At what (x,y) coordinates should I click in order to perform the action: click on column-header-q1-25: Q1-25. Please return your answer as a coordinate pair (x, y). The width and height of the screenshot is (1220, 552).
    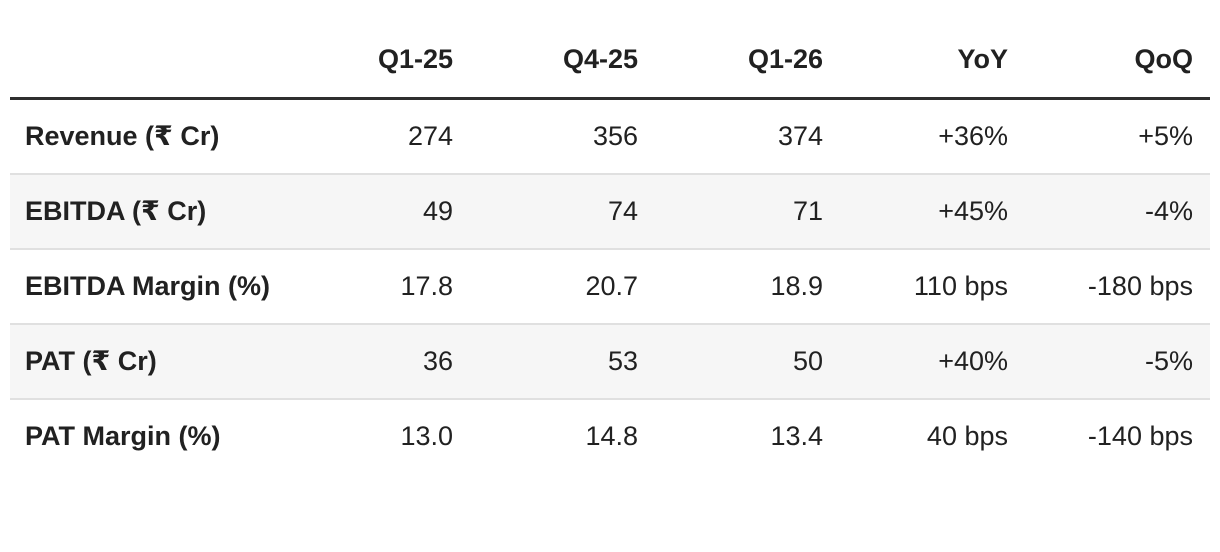
    Looking at the image, I should click on (415, 59).